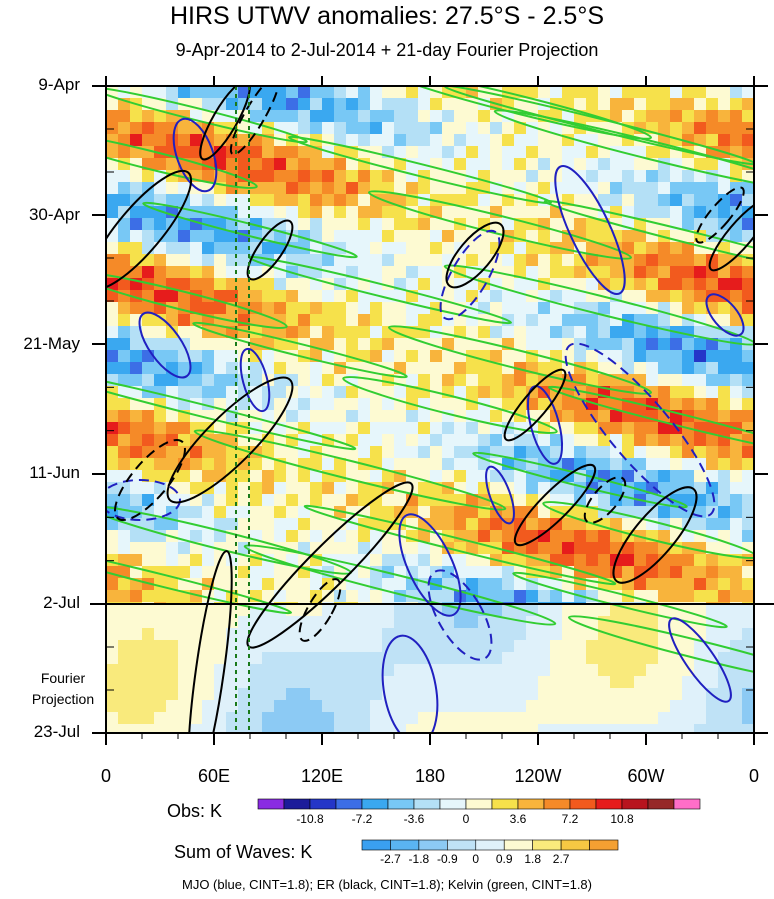  What do you see at coordinates (532, 859) in the screenshot?
I see `waves-colorbar-label: 1.8` at bounding box center [532, 859].